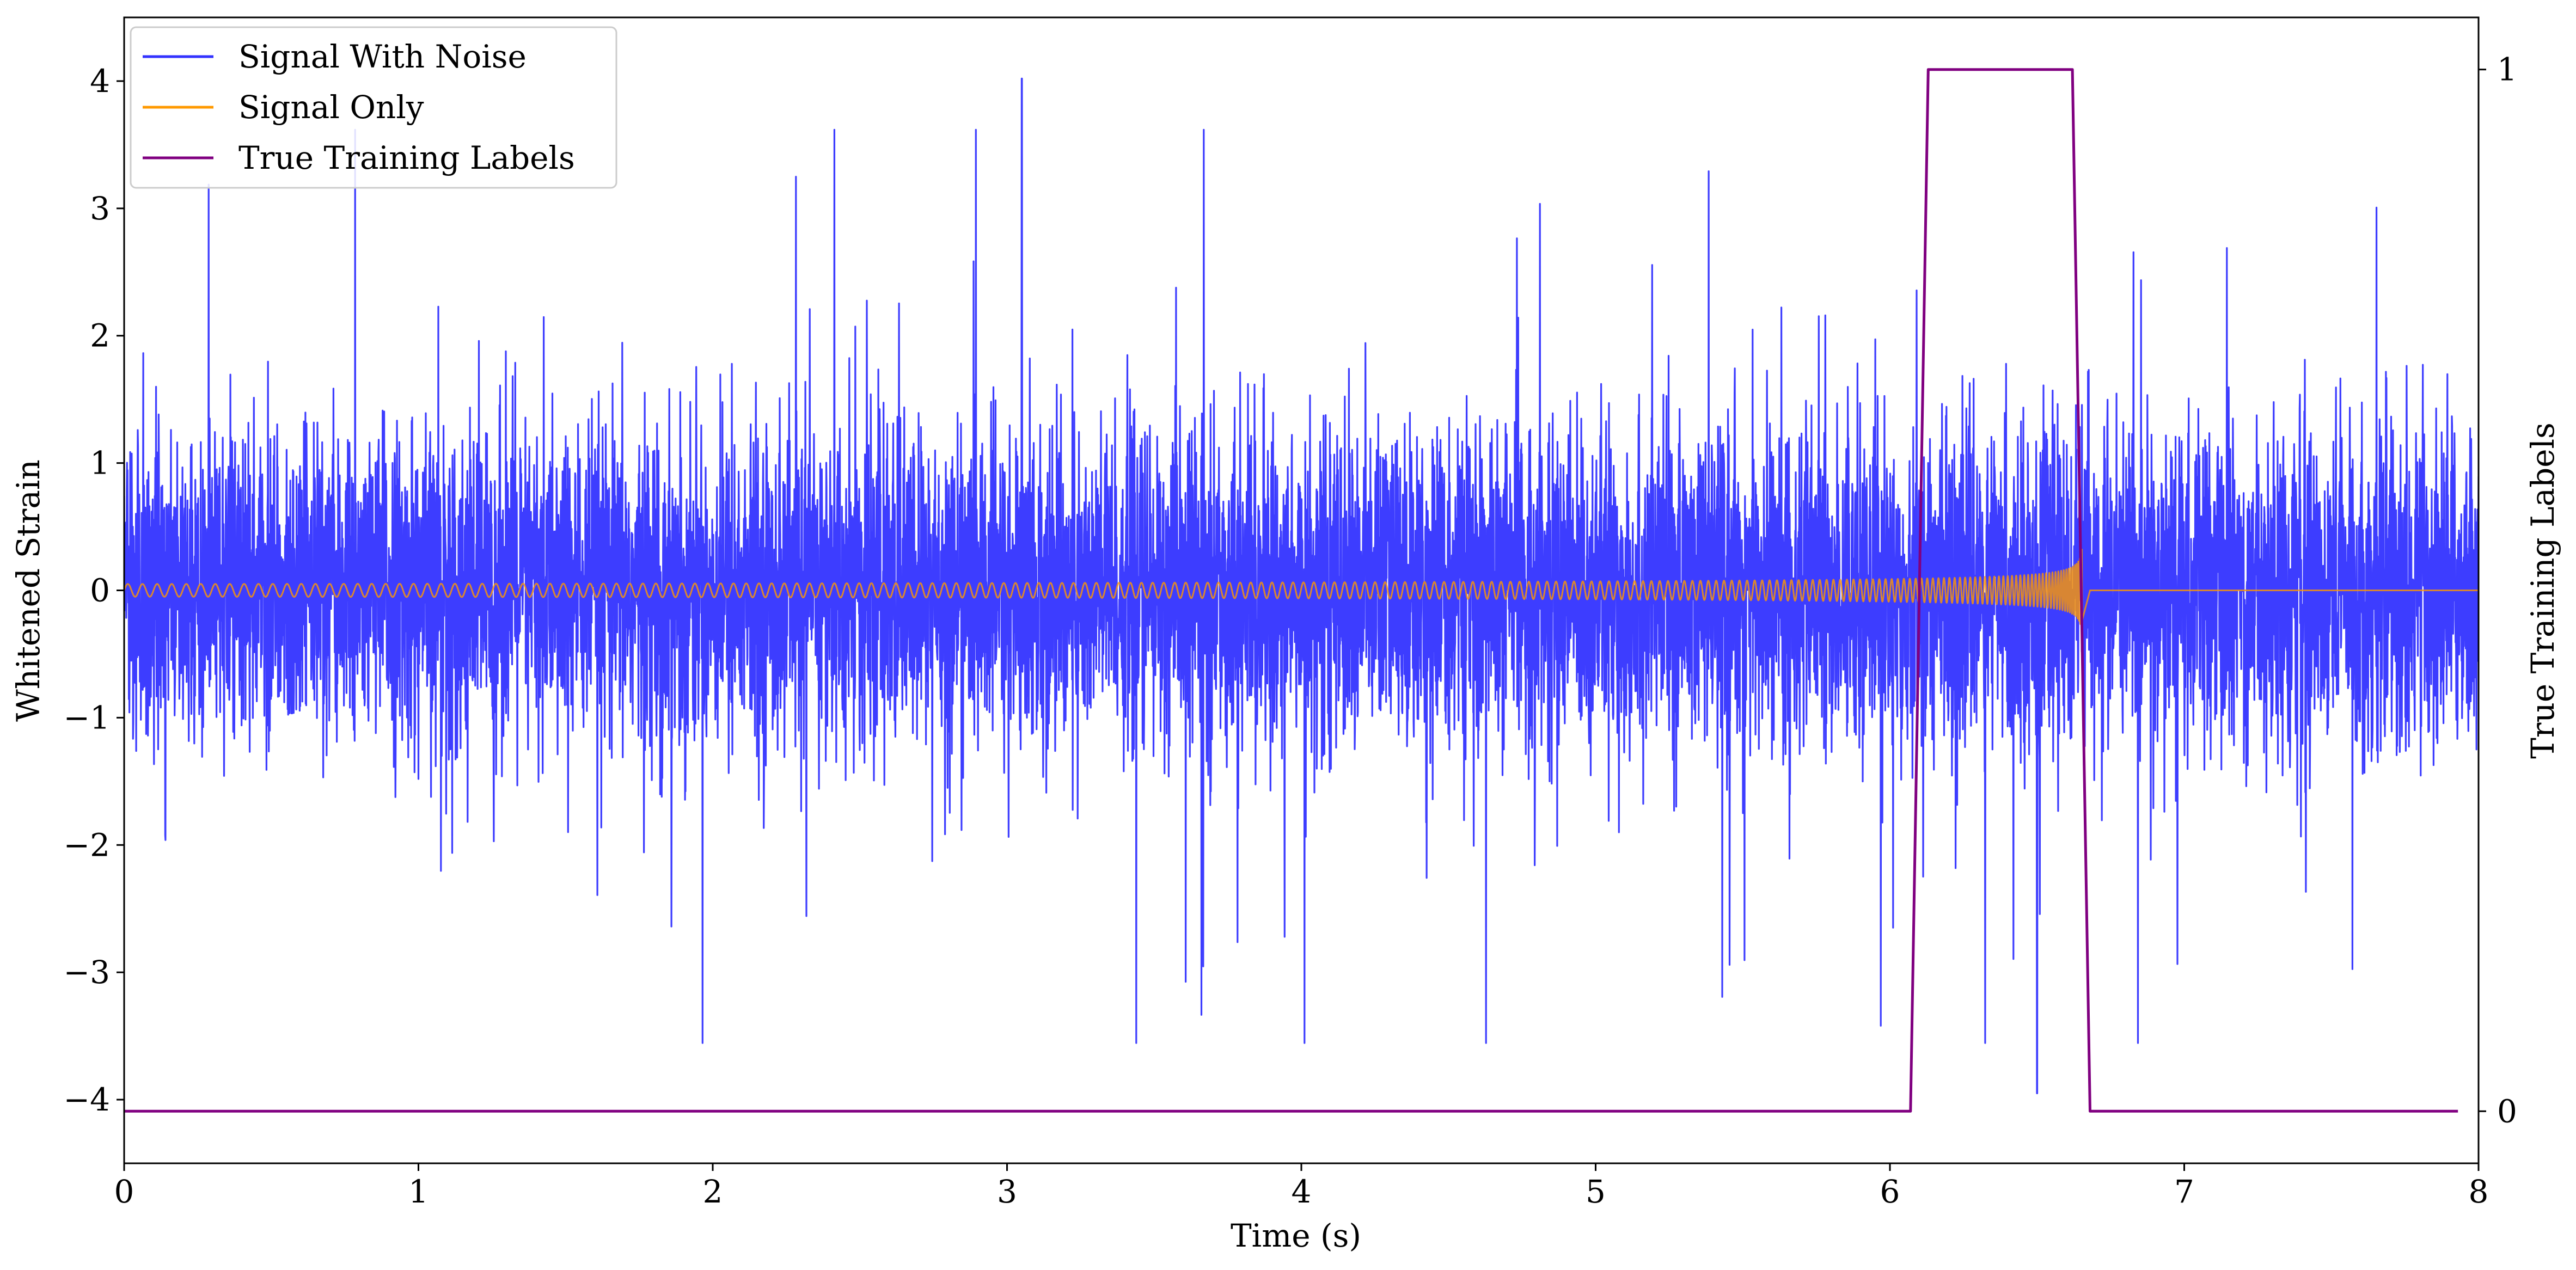  I want to click on x-tick-label: 8, so click(2479, 1191).